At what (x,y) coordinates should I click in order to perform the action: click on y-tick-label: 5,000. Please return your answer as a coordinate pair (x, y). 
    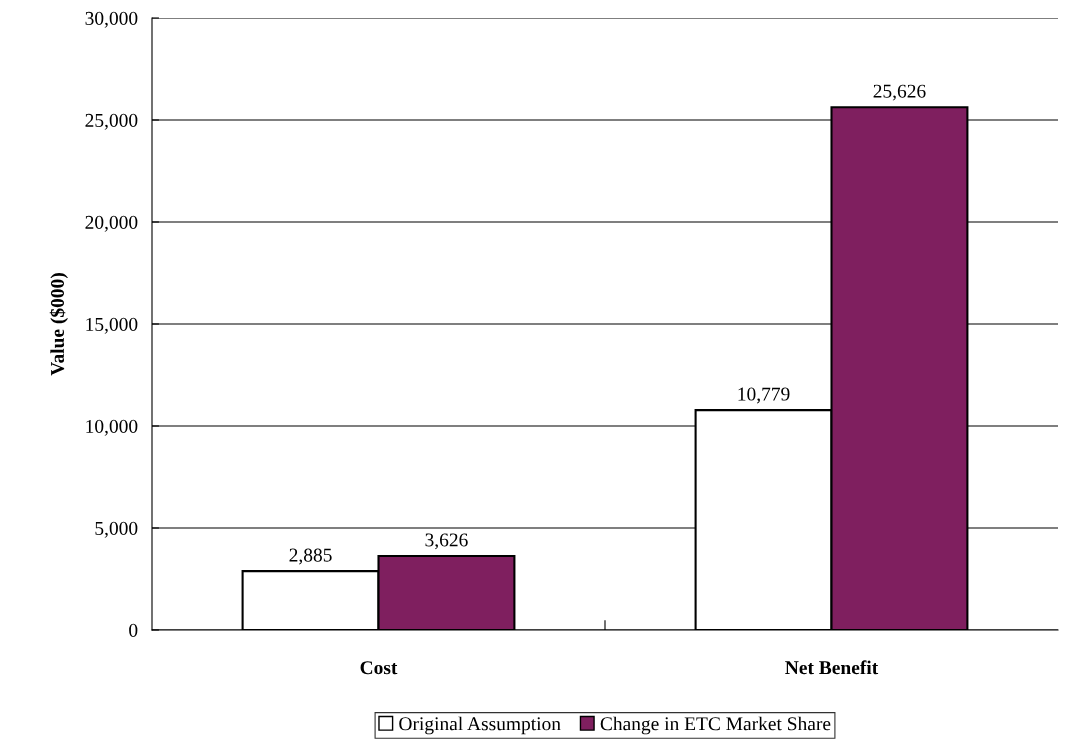
    Looking at the image, I should click on (116, 529).